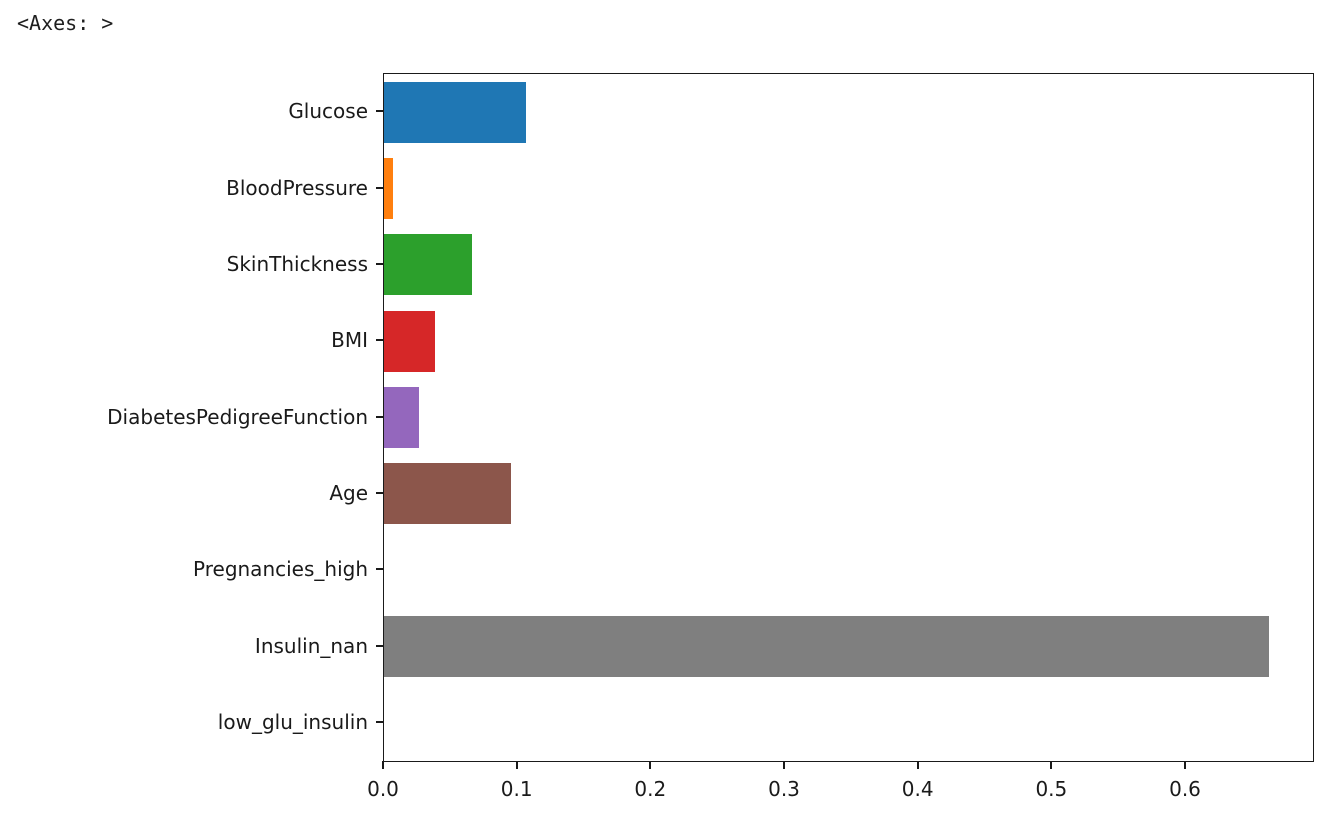 The height and width of the screenshot is (831, 1332). What do you see at coordinates (388, 188) in the screenshot?
I see `bar-bloodpressure` at bounding box center [388, 188].